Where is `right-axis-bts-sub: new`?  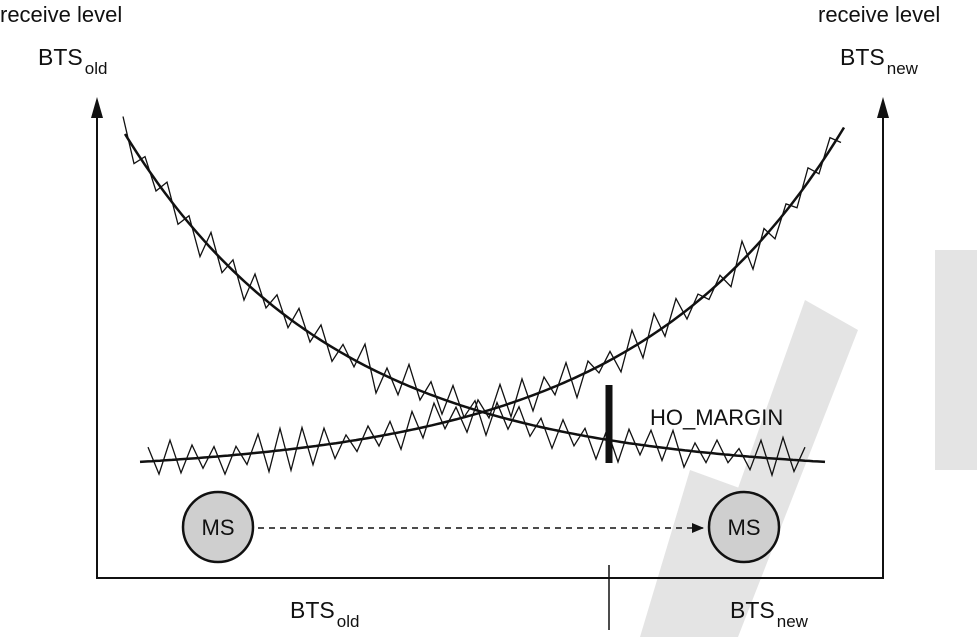
right-axis-bts-sub: new is located at coordinates (903, 68).